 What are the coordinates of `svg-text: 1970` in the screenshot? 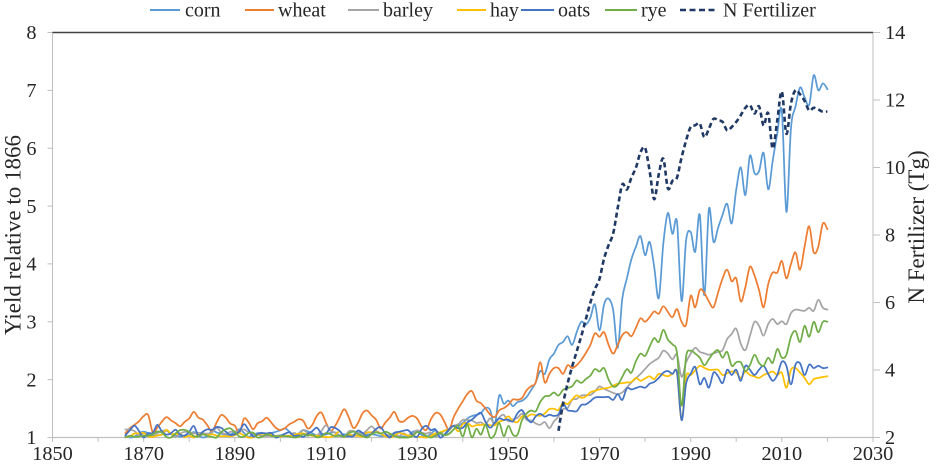 It's located at (599, 452).